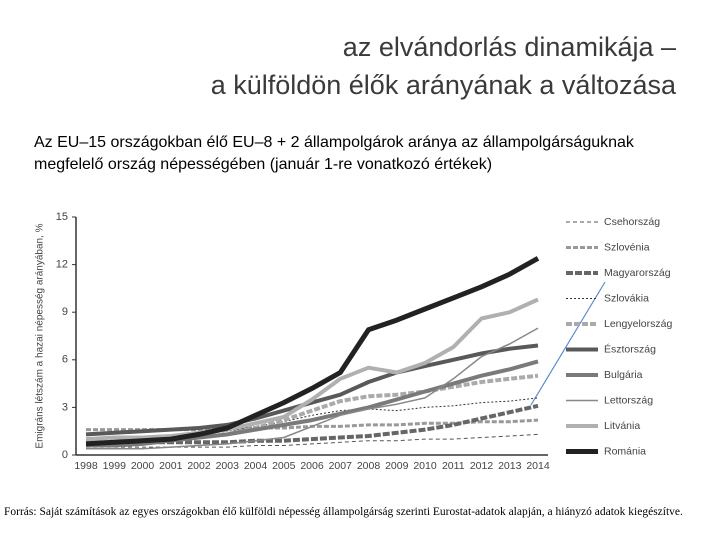 The width and height of the screenshot is (720, 540). I want to click on legend-label: Románia, so click(625, 451).